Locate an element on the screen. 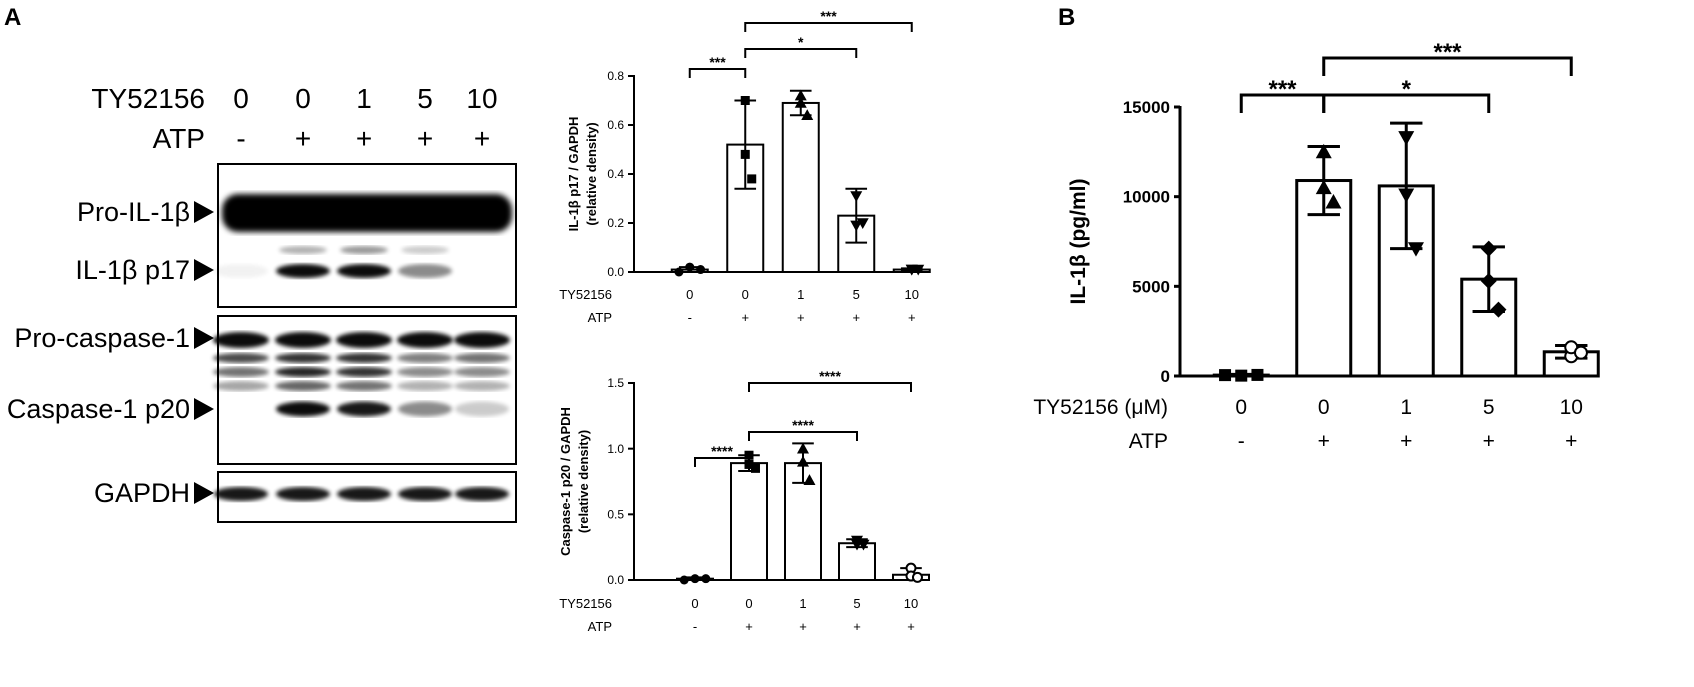 The image size is (1694, 687). blot-header-value: 1 is located at coordinates (364, 98).